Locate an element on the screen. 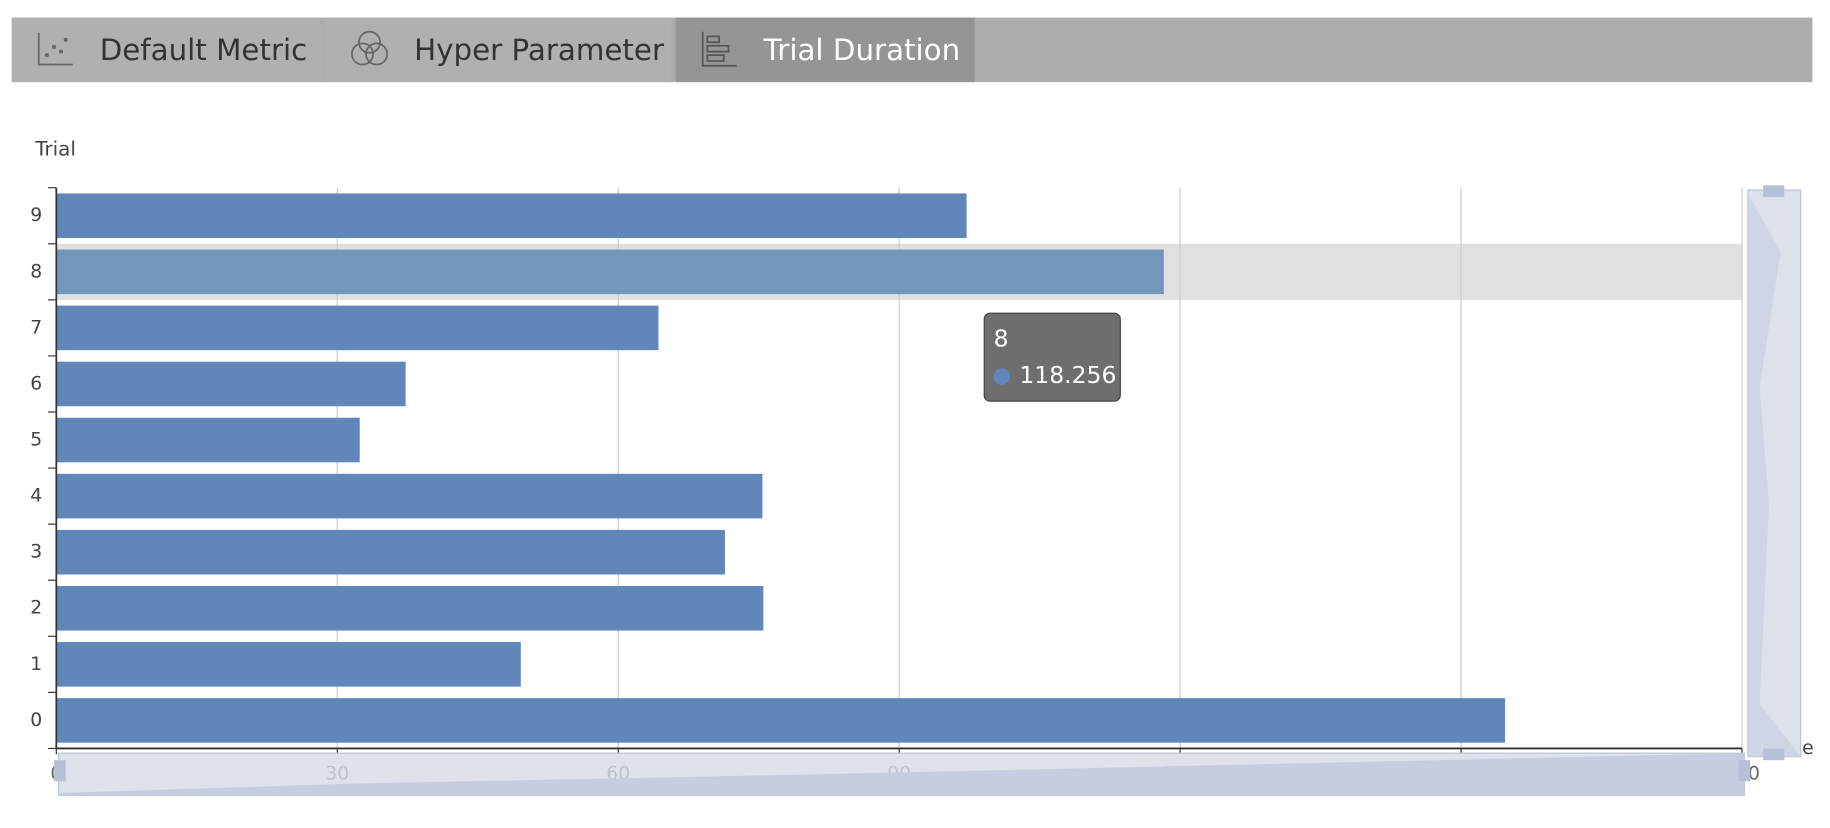 The image size is (1830, 828). tab-label: Trial Duration is located at coordinates (862, 50).